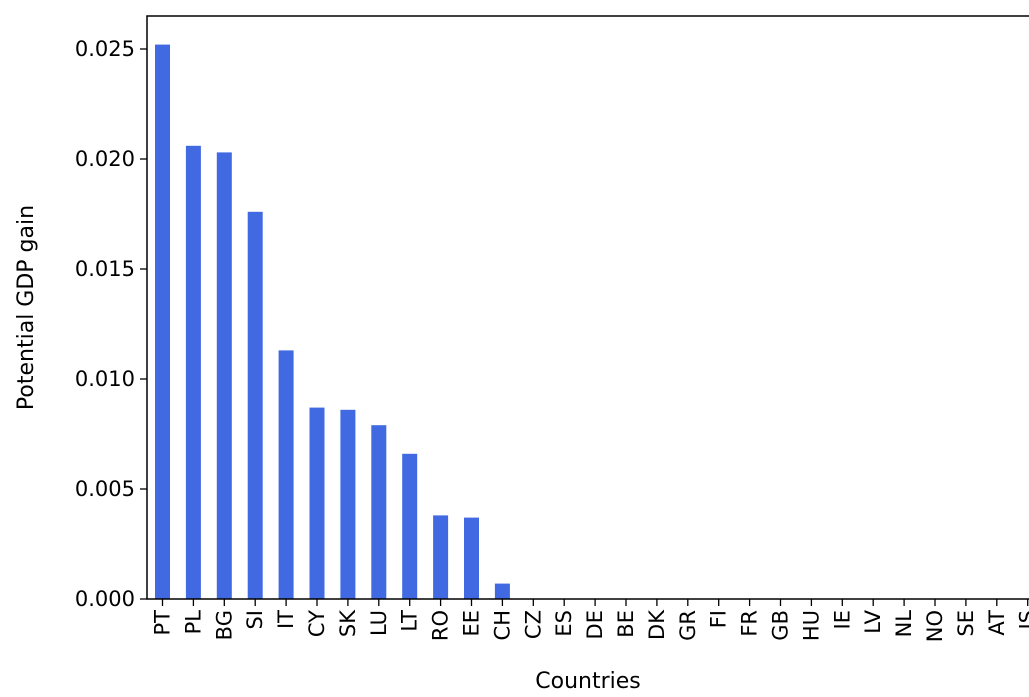  I want to click on x-tick-label: GB, so click(781, 625).